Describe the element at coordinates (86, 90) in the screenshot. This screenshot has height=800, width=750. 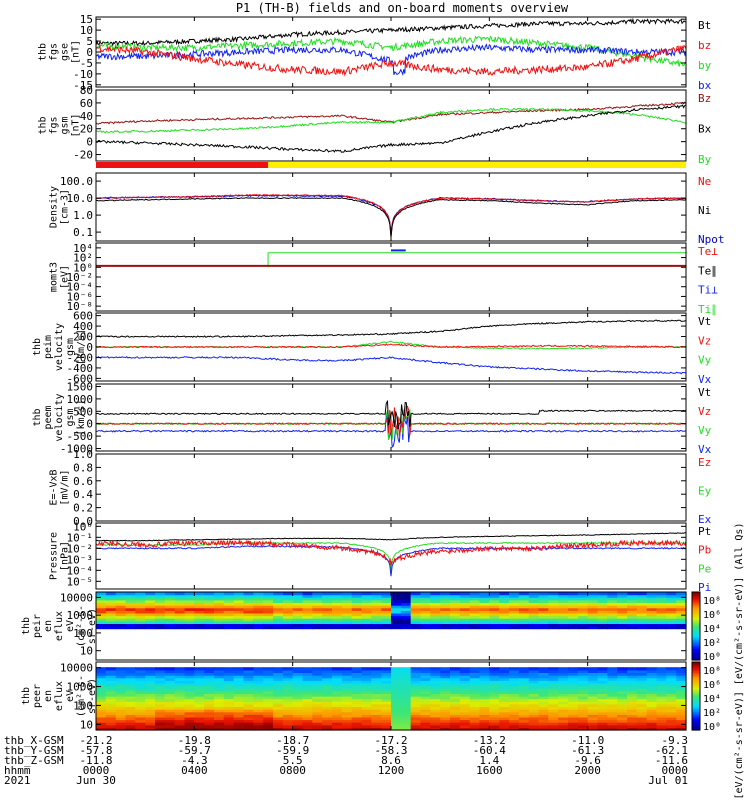
I see `y-tick-label: 80` at that location.